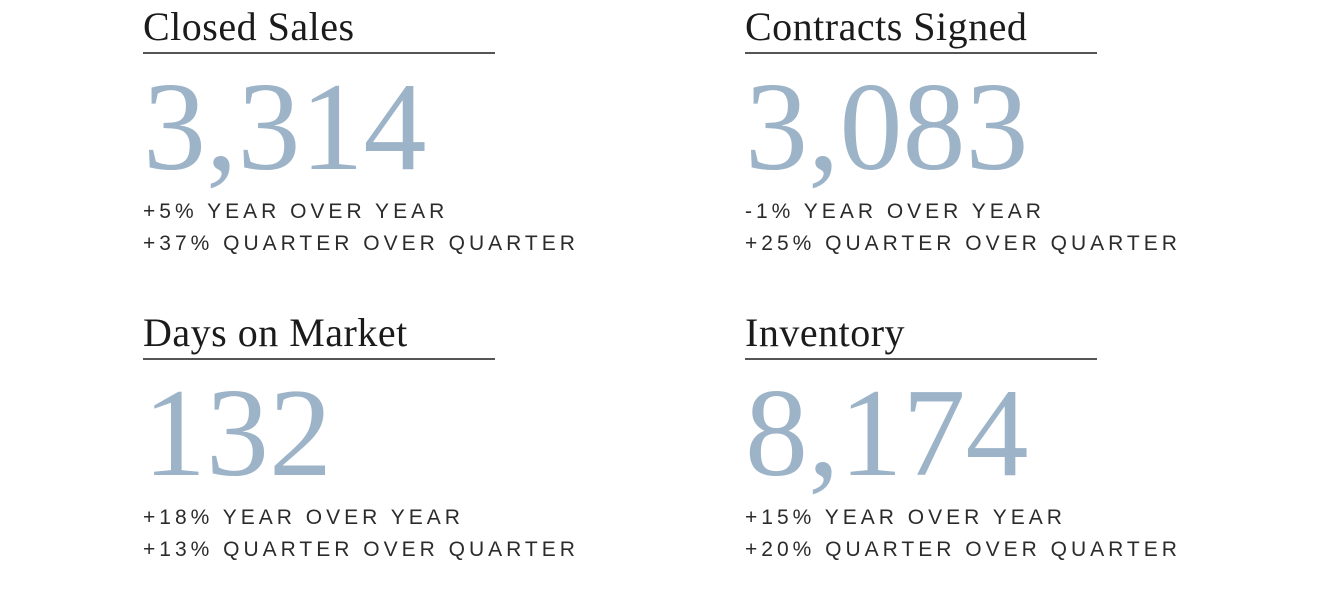 The height and width of the screenshot is (589, 1334). What do you see at coordinates (963, 549) in the screenshot?
I see `stat-qoq: +20% QUARTER OVER QUARTER` at bounding box center [963, 549].